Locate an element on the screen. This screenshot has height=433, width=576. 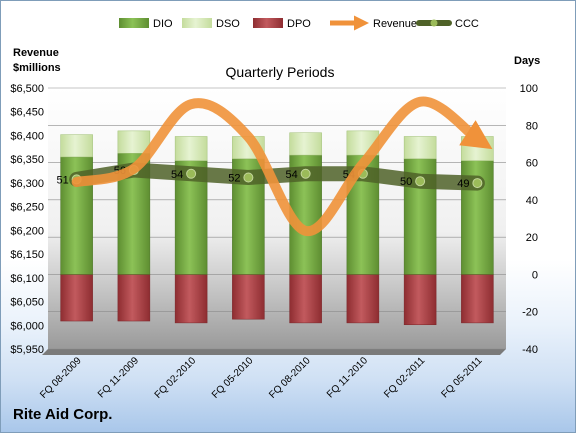
right-axis-tick: -40 is located at coordinates (530, 350).